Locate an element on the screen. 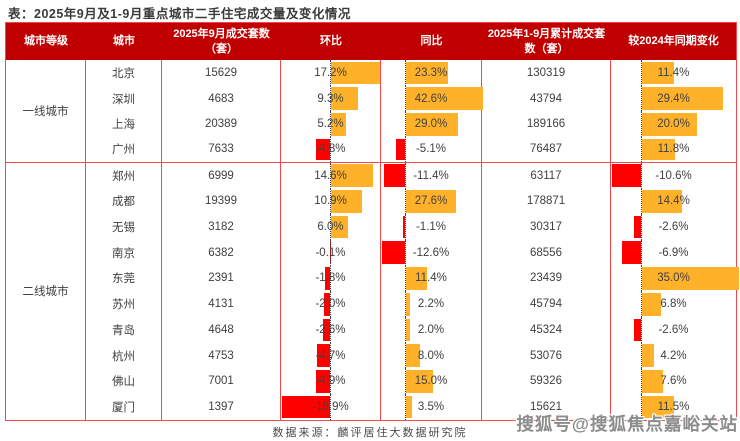 Image resolution: width=740 pixels, height=441 pixels. city-cell-value: 青岛 is located at coordinates (123, 330).